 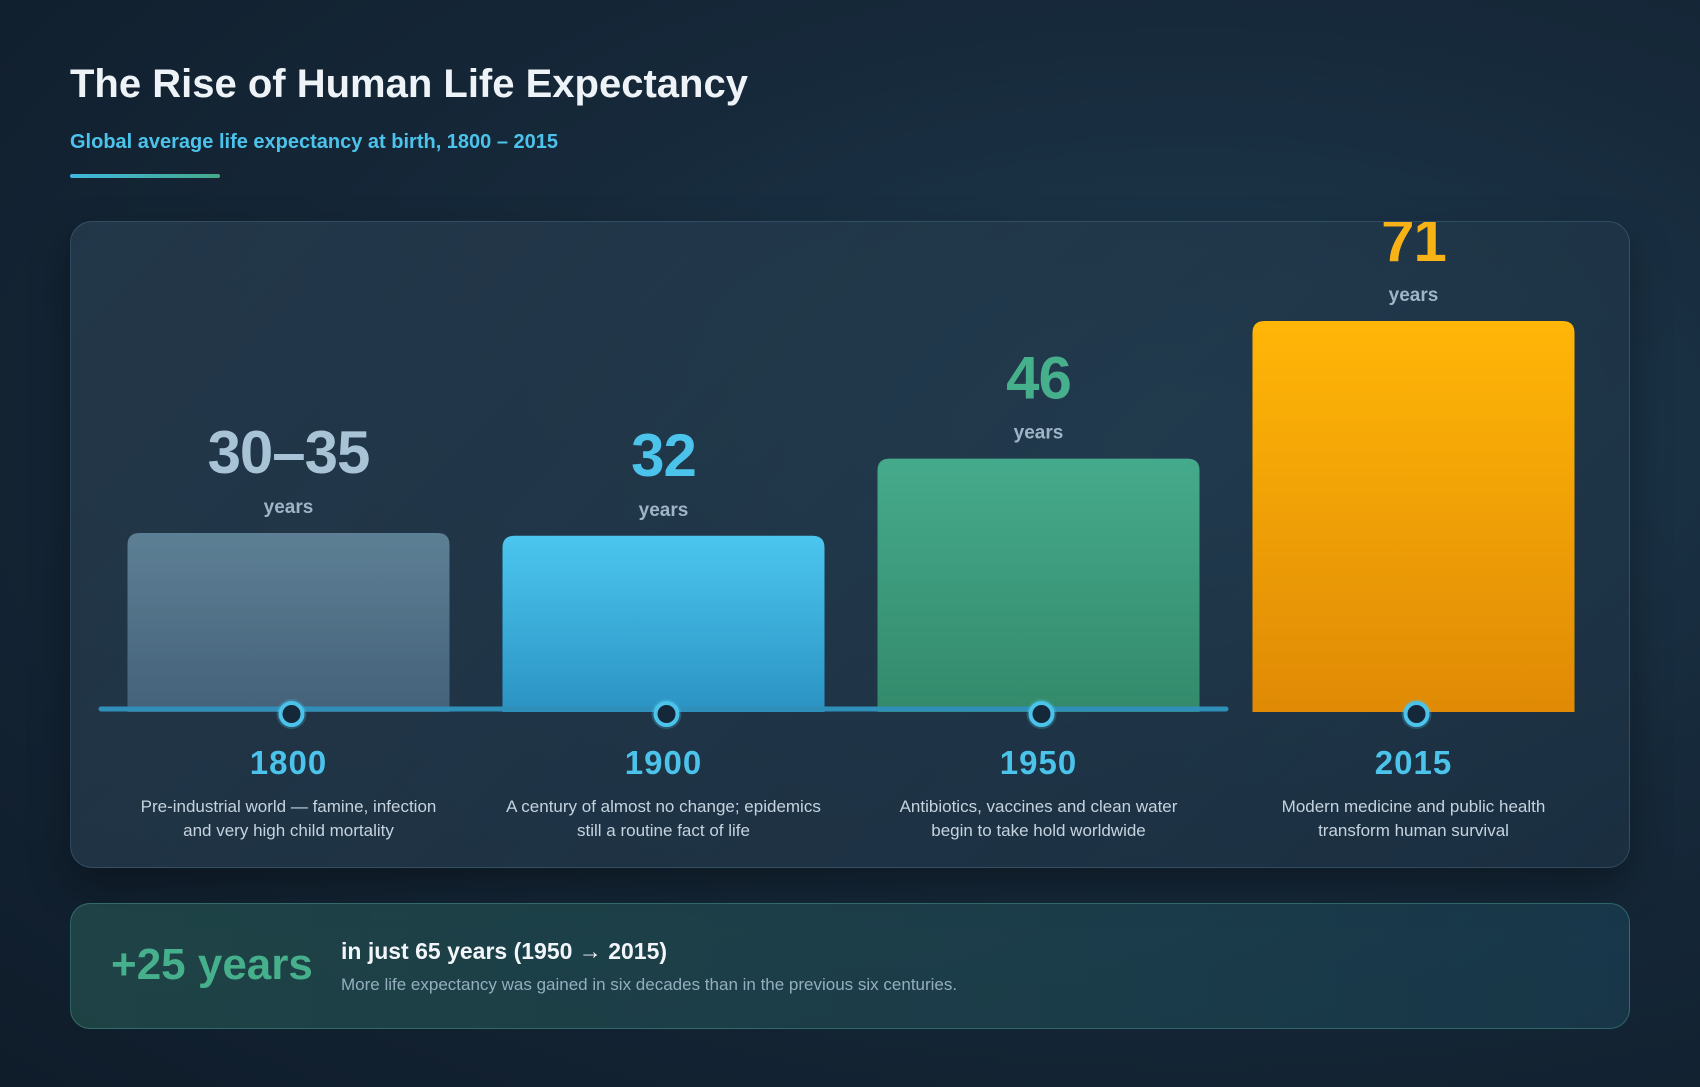 I want to click on description-1800-line-1: Pre-industrial world — famine, infection, so click(x=289, y=806).